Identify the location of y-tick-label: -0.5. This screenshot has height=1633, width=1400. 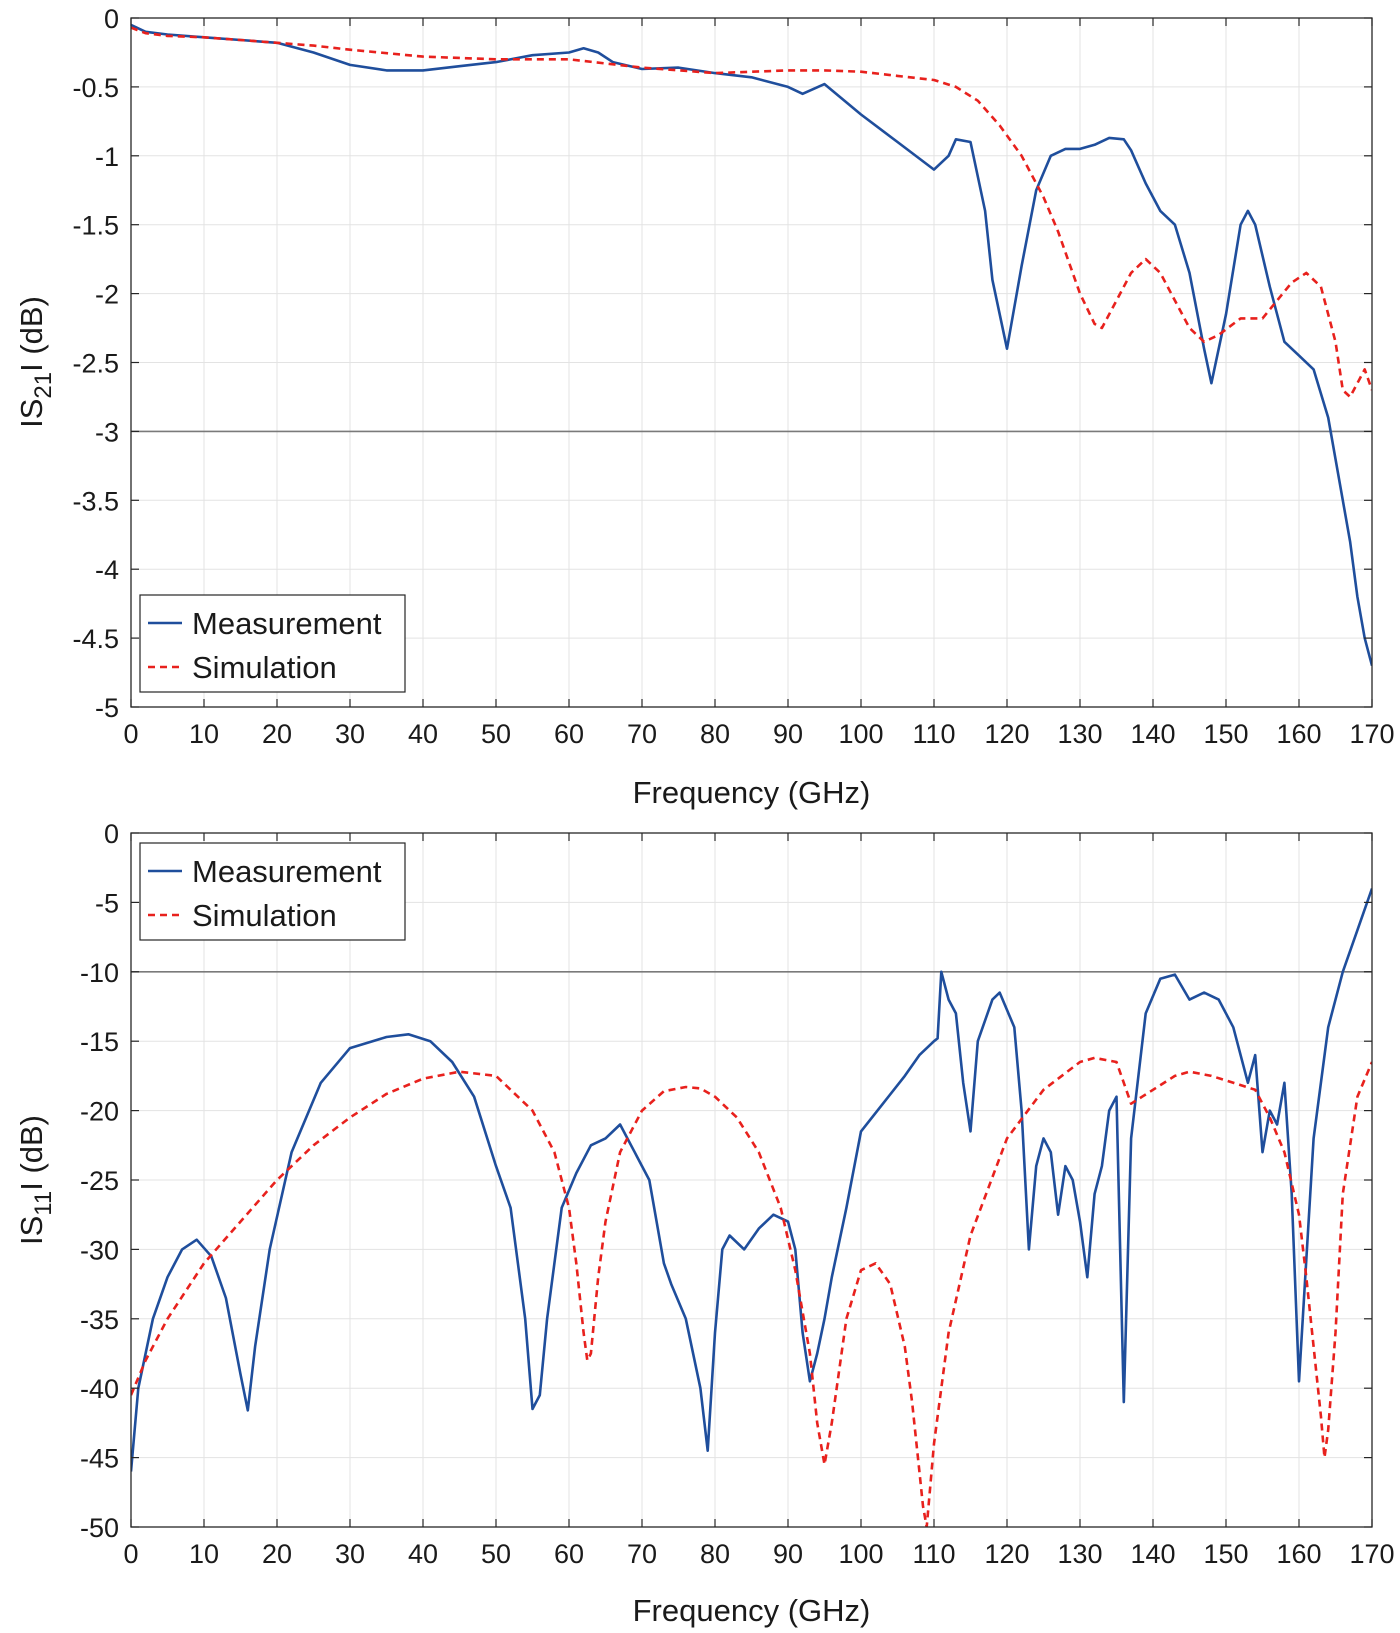
(95, 88).